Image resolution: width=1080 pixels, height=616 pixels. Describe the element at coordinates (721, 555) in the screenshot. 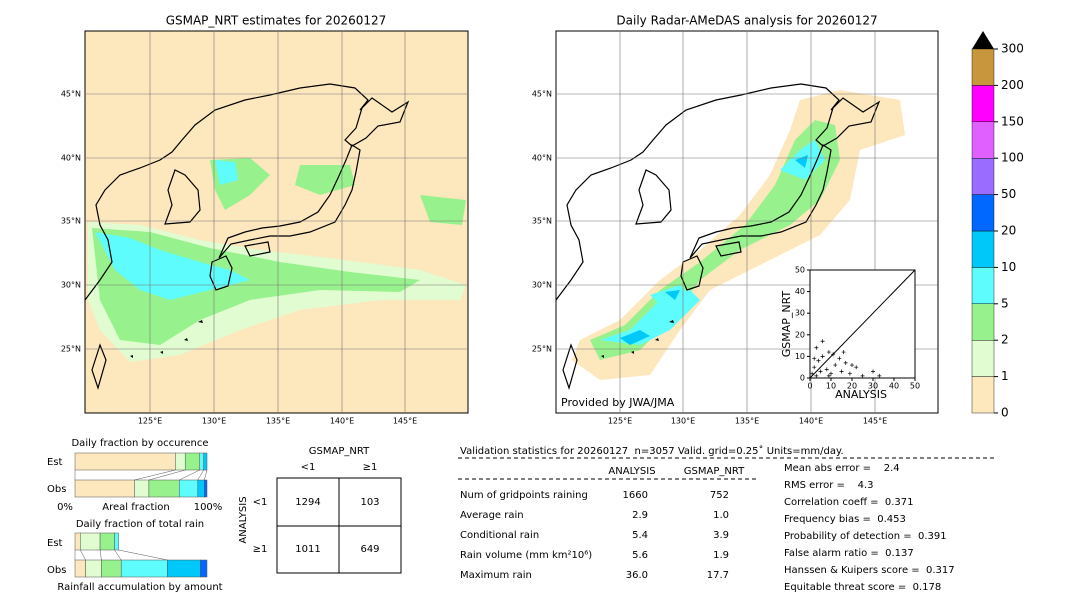

I see `row-value: 1.9` at that location.